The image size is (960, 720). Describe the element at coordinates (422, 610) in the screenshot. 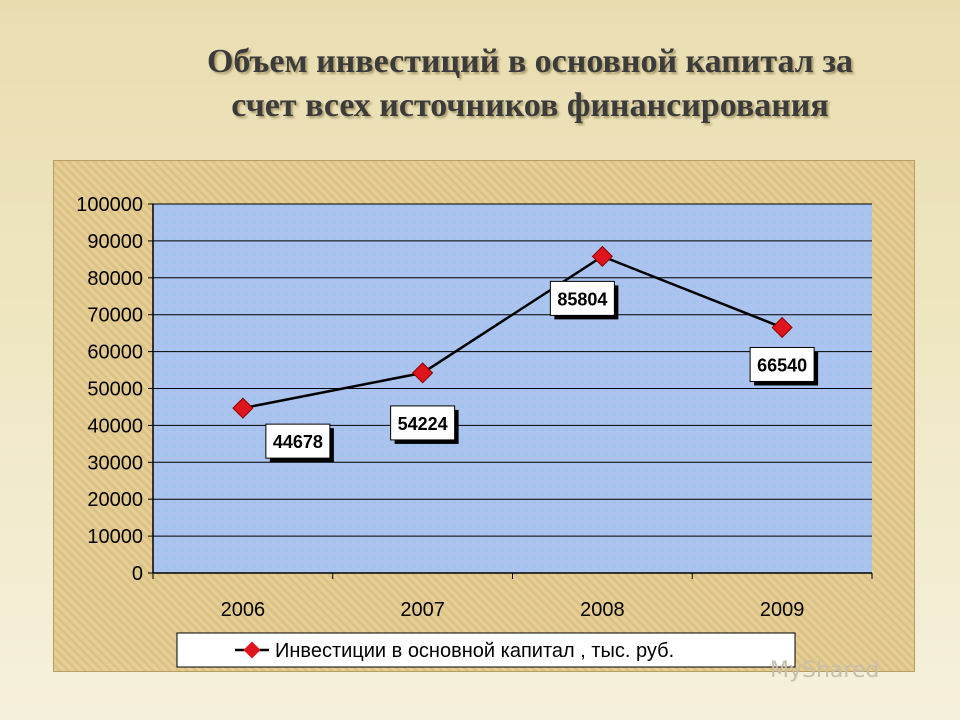

I see `x-tick-label: 2007` at that location.